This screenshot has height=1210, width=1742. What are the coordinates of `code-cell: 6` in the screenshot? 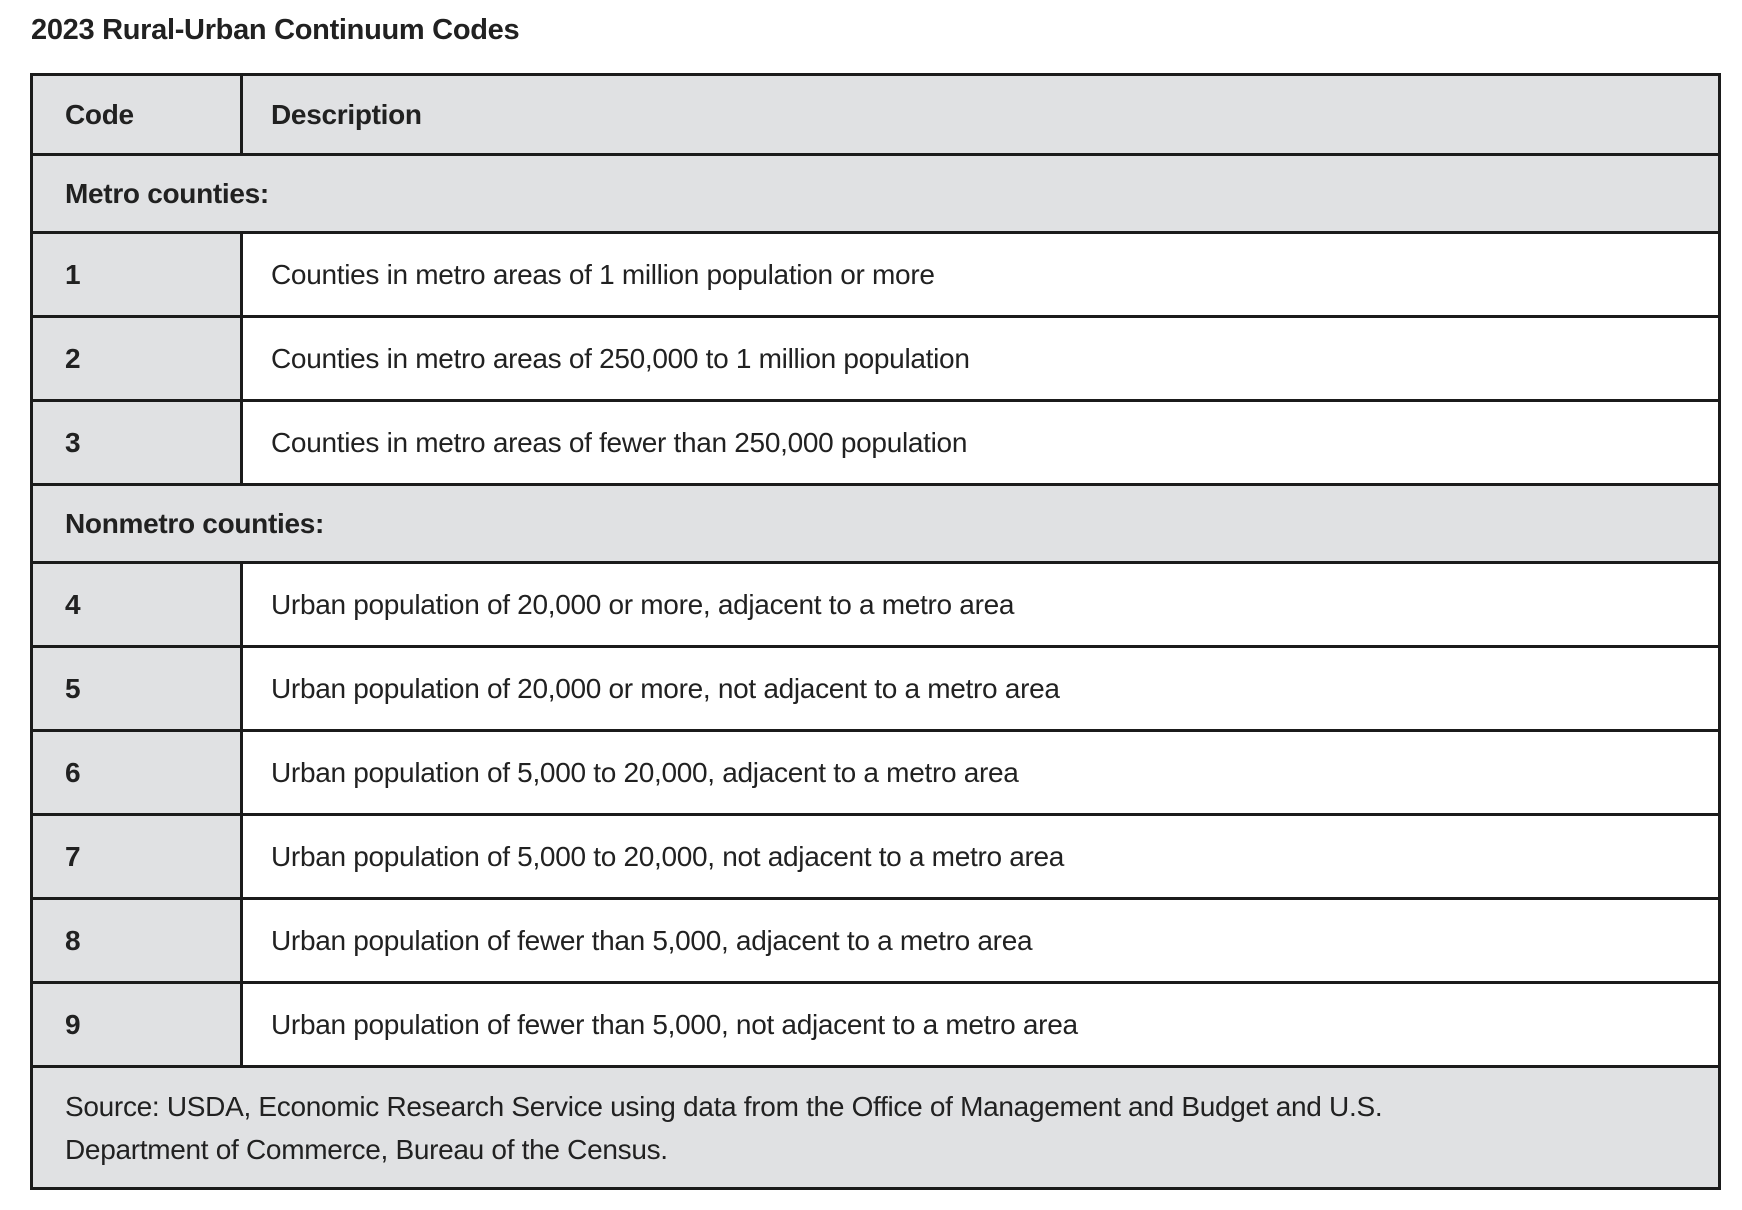 It's located at (136, 772).